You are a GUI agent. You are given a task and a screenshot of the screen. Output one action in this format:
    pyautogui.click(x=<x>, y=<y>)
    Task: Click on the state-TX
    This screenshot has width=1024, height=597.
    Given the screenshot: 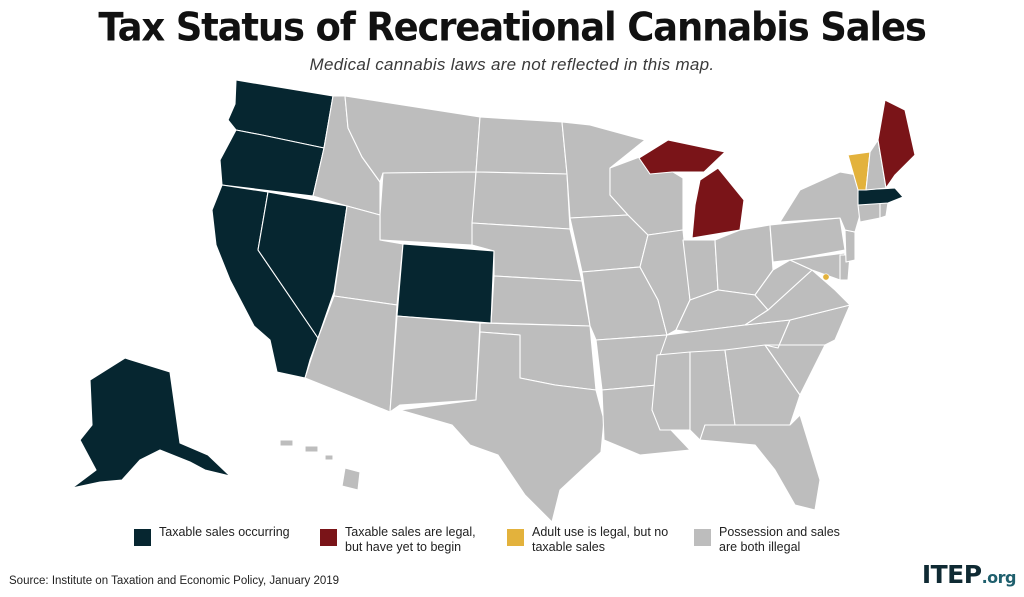 What is the action you would take?
    pyautogui.click(x=502, y=427)
    